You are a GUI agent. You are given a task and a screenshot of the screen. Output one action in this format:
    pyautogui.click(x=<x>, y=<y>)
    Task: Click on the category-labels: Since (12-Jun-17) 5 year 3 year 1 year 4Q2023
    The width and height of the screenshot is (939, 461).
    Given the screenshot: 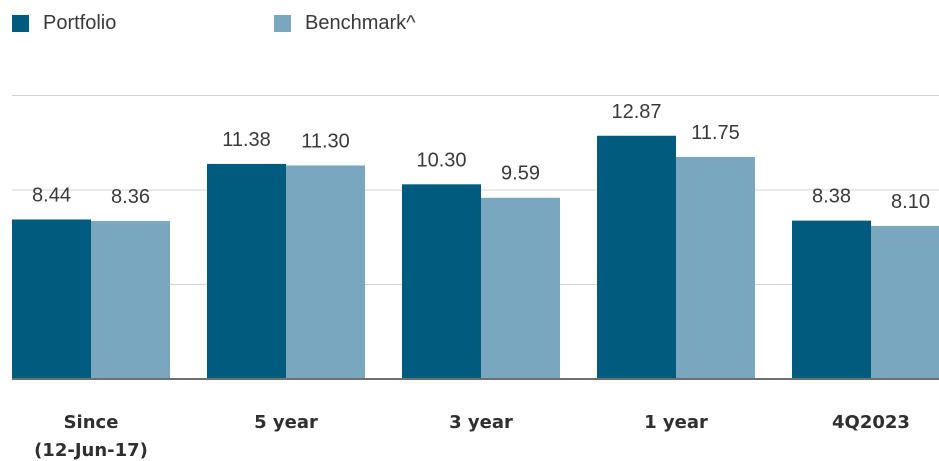 What is the action you would take?
    pyautogui.click(x=472, y=436)
    